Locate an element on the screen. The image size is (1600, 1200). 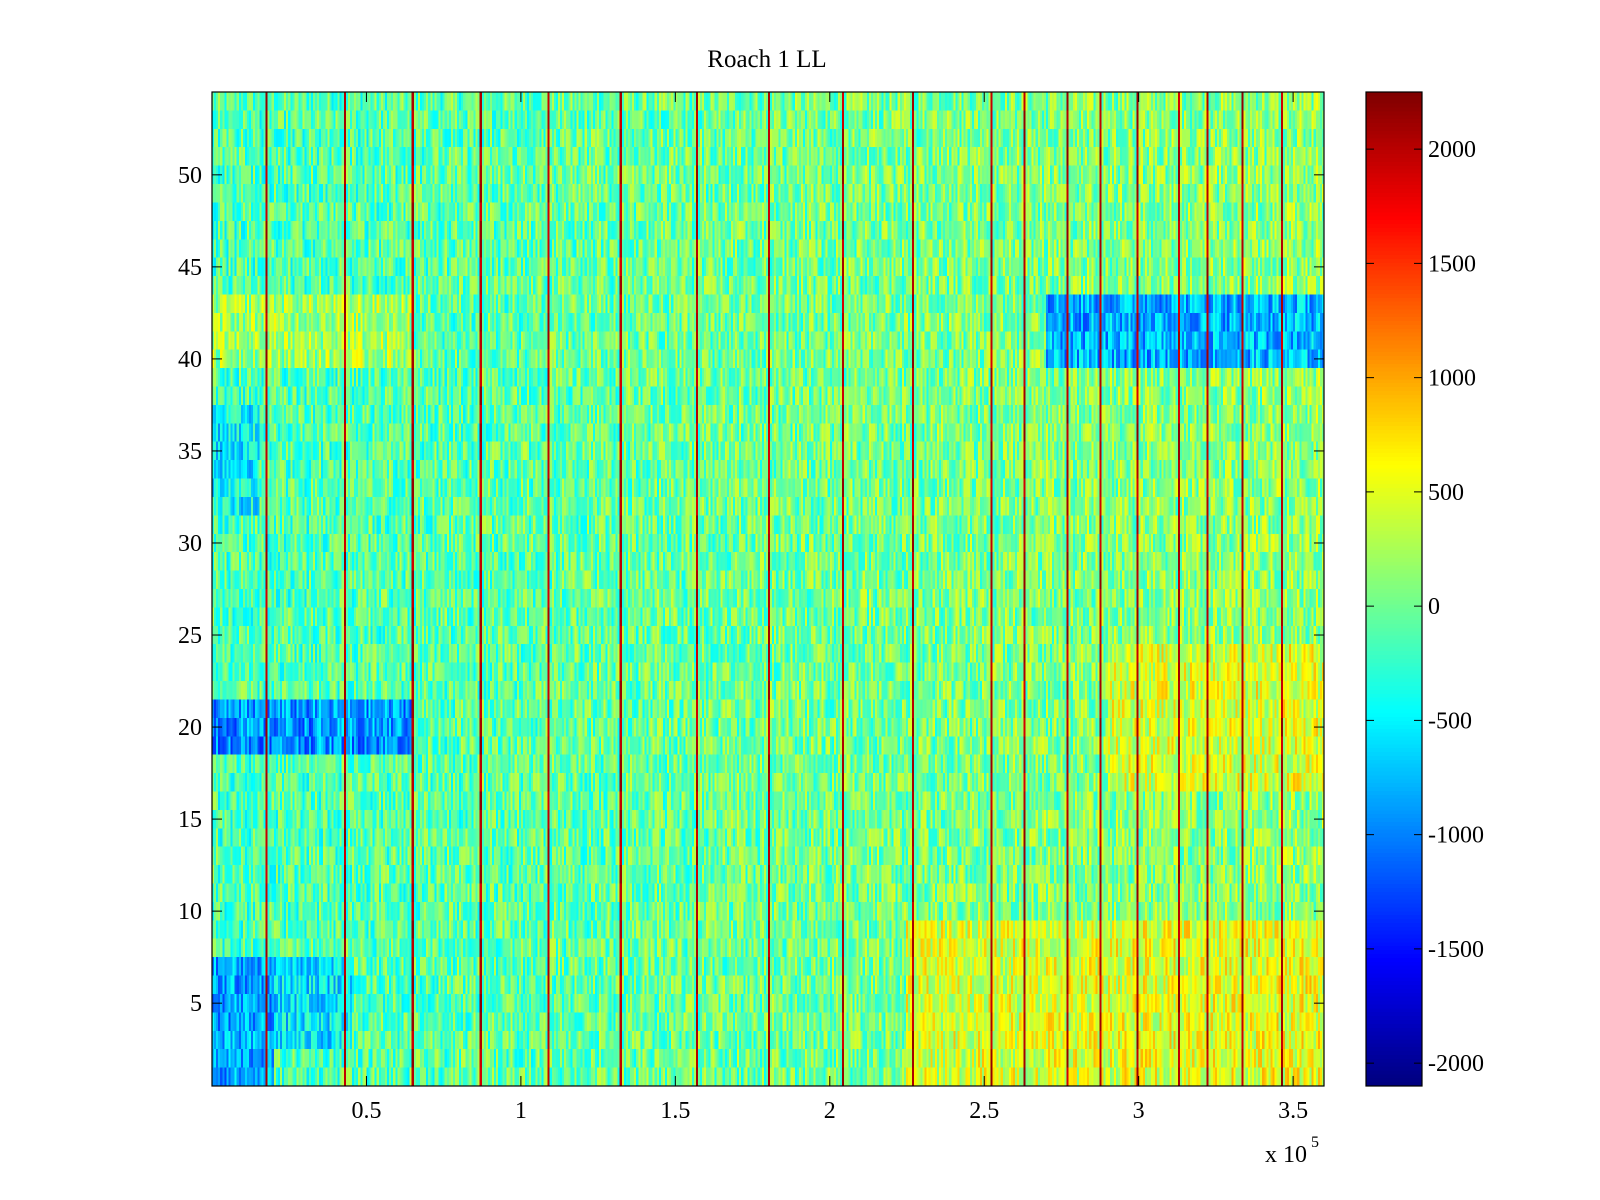
y-tick-label: 40 is located at coordinates (190, 360).